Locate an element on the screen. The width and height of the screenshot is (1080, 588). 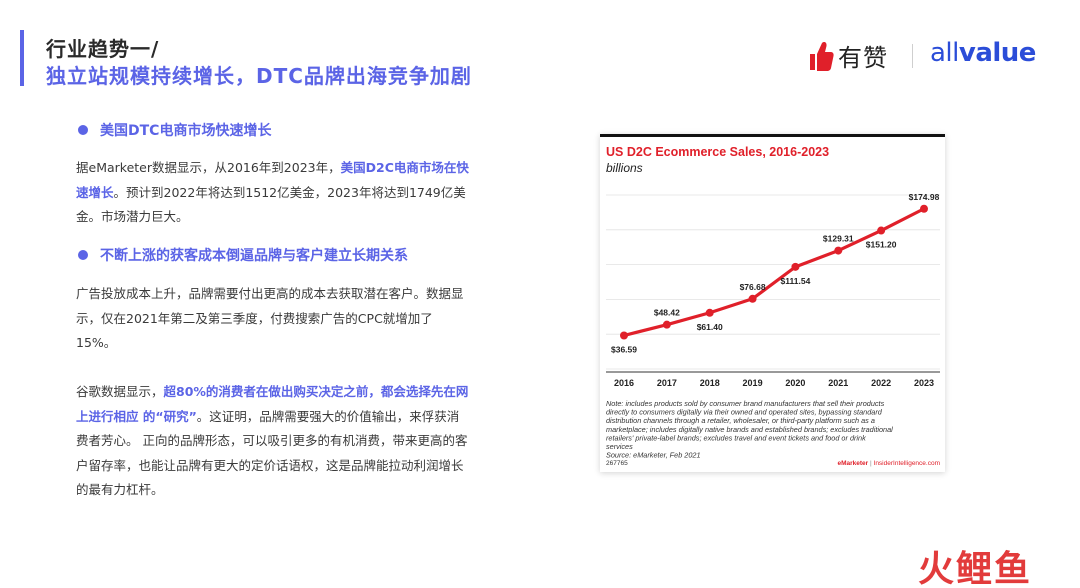
data-label: $111.54 is located at coordinates (796, 281).